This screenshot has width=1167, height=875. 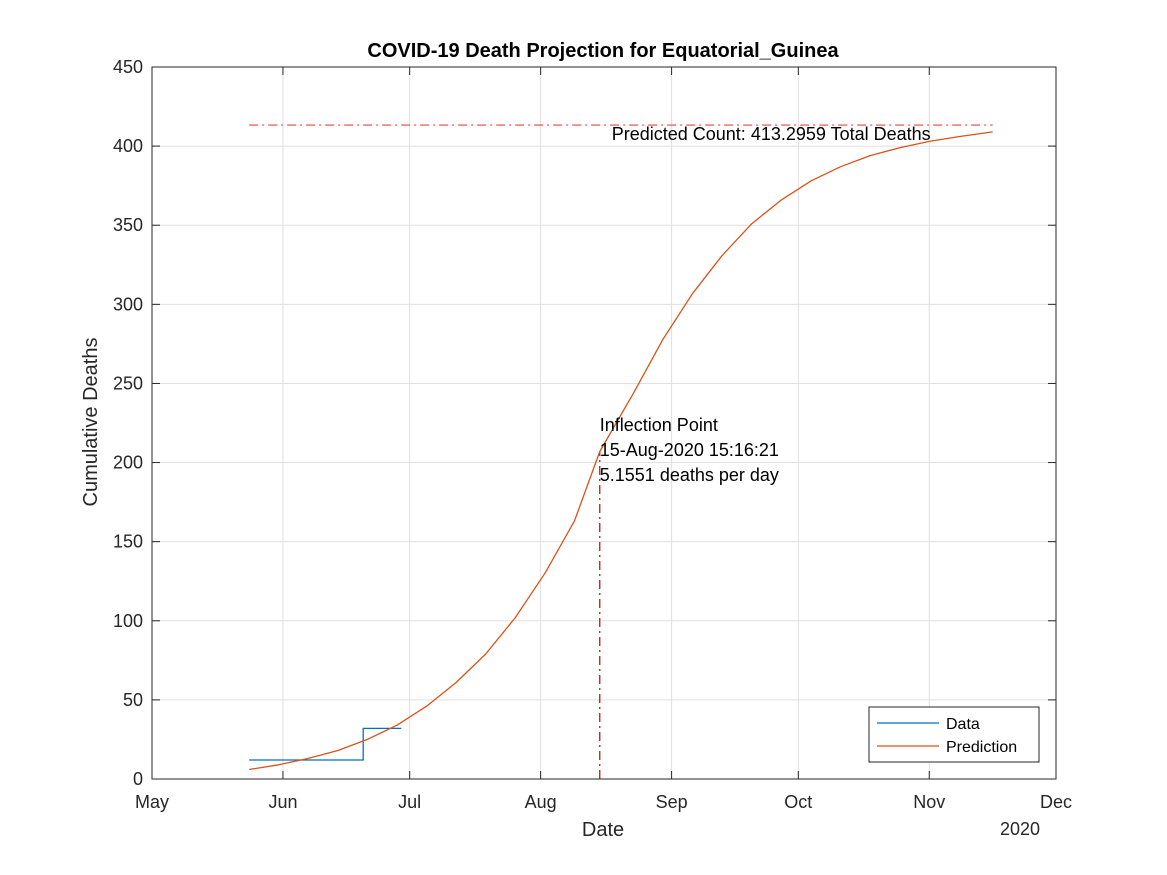 I want to click on x-axis-year-label: 2020, so click(x=1020, y=829).